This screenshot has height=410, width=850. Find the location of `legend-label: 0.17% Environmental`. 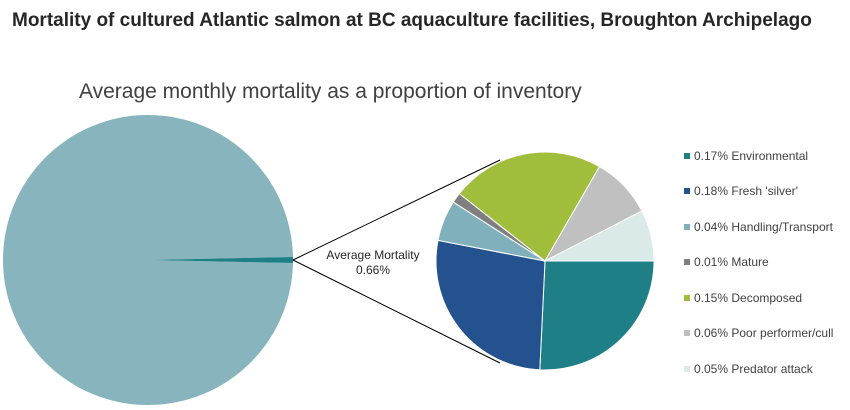

legend-label: 0.17% Environmental is located at coordinates (751, 155).